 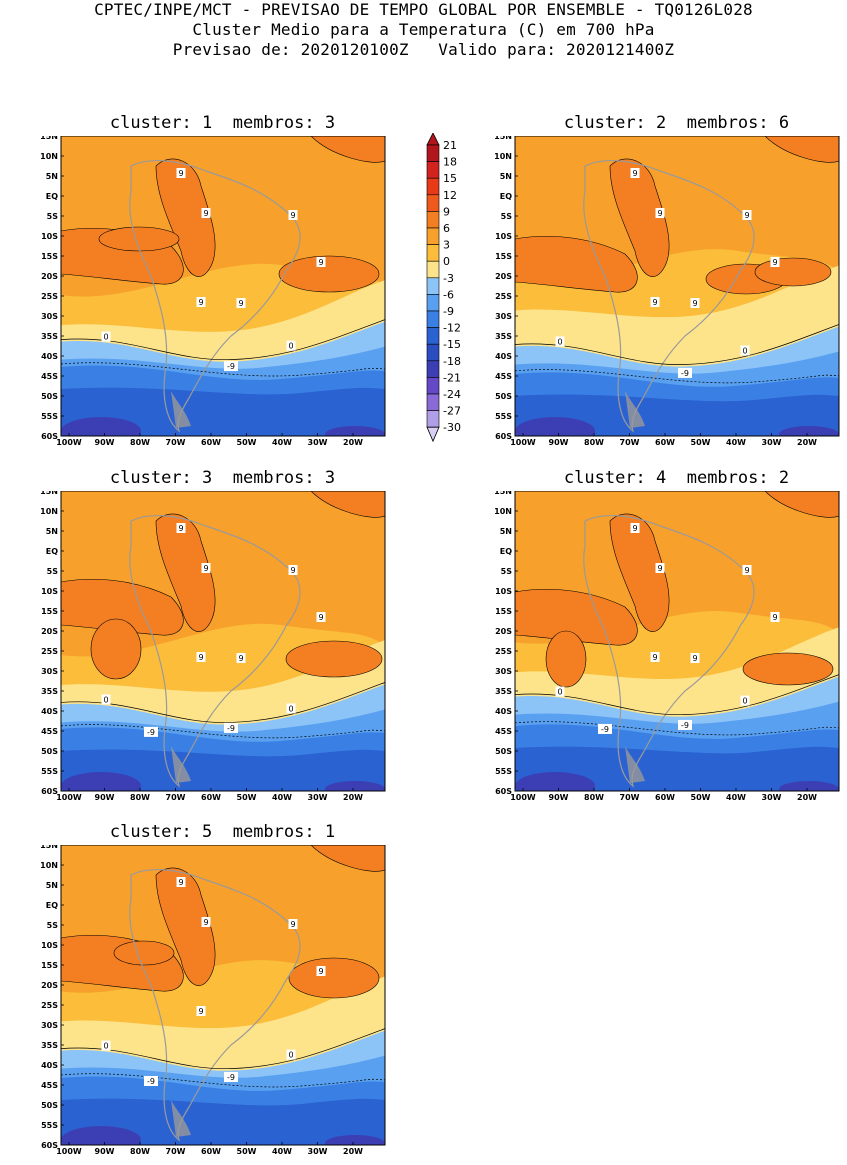 What do you see at coordinates (49, 611) in the screenshot?
I see `lat-tick-label: 15S` at bounding box center [49, 611].